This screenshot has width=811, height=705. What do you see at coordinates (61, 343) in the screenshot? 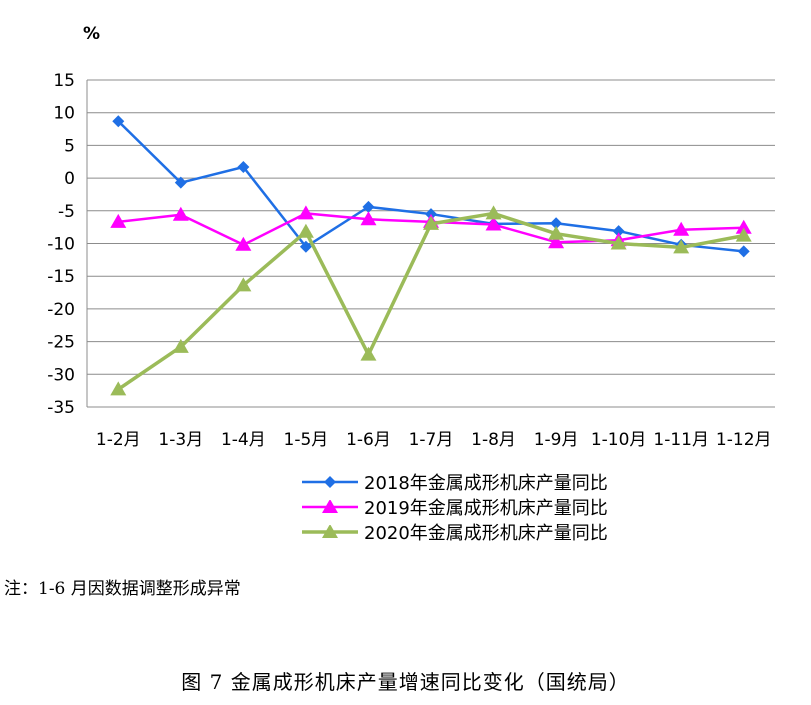
I see `y-tick-label: -25` at bounding box center [61, 343].